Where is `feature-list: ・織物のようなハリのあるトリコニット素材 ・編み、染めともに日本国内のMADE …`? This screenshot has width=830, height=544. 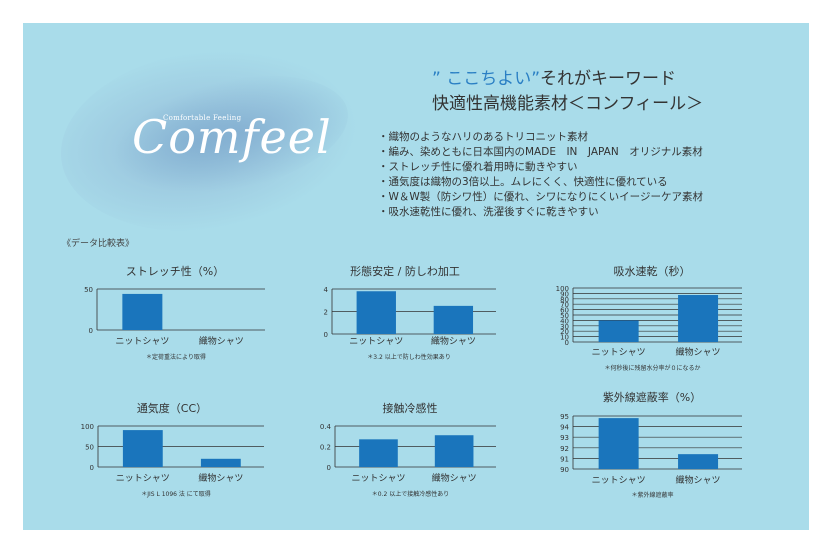 feature-list: ・織物のようなハリのあるトリコニット素材 ・編み、染めともに日本国内のMADE … is located at coordinates (540, 175).